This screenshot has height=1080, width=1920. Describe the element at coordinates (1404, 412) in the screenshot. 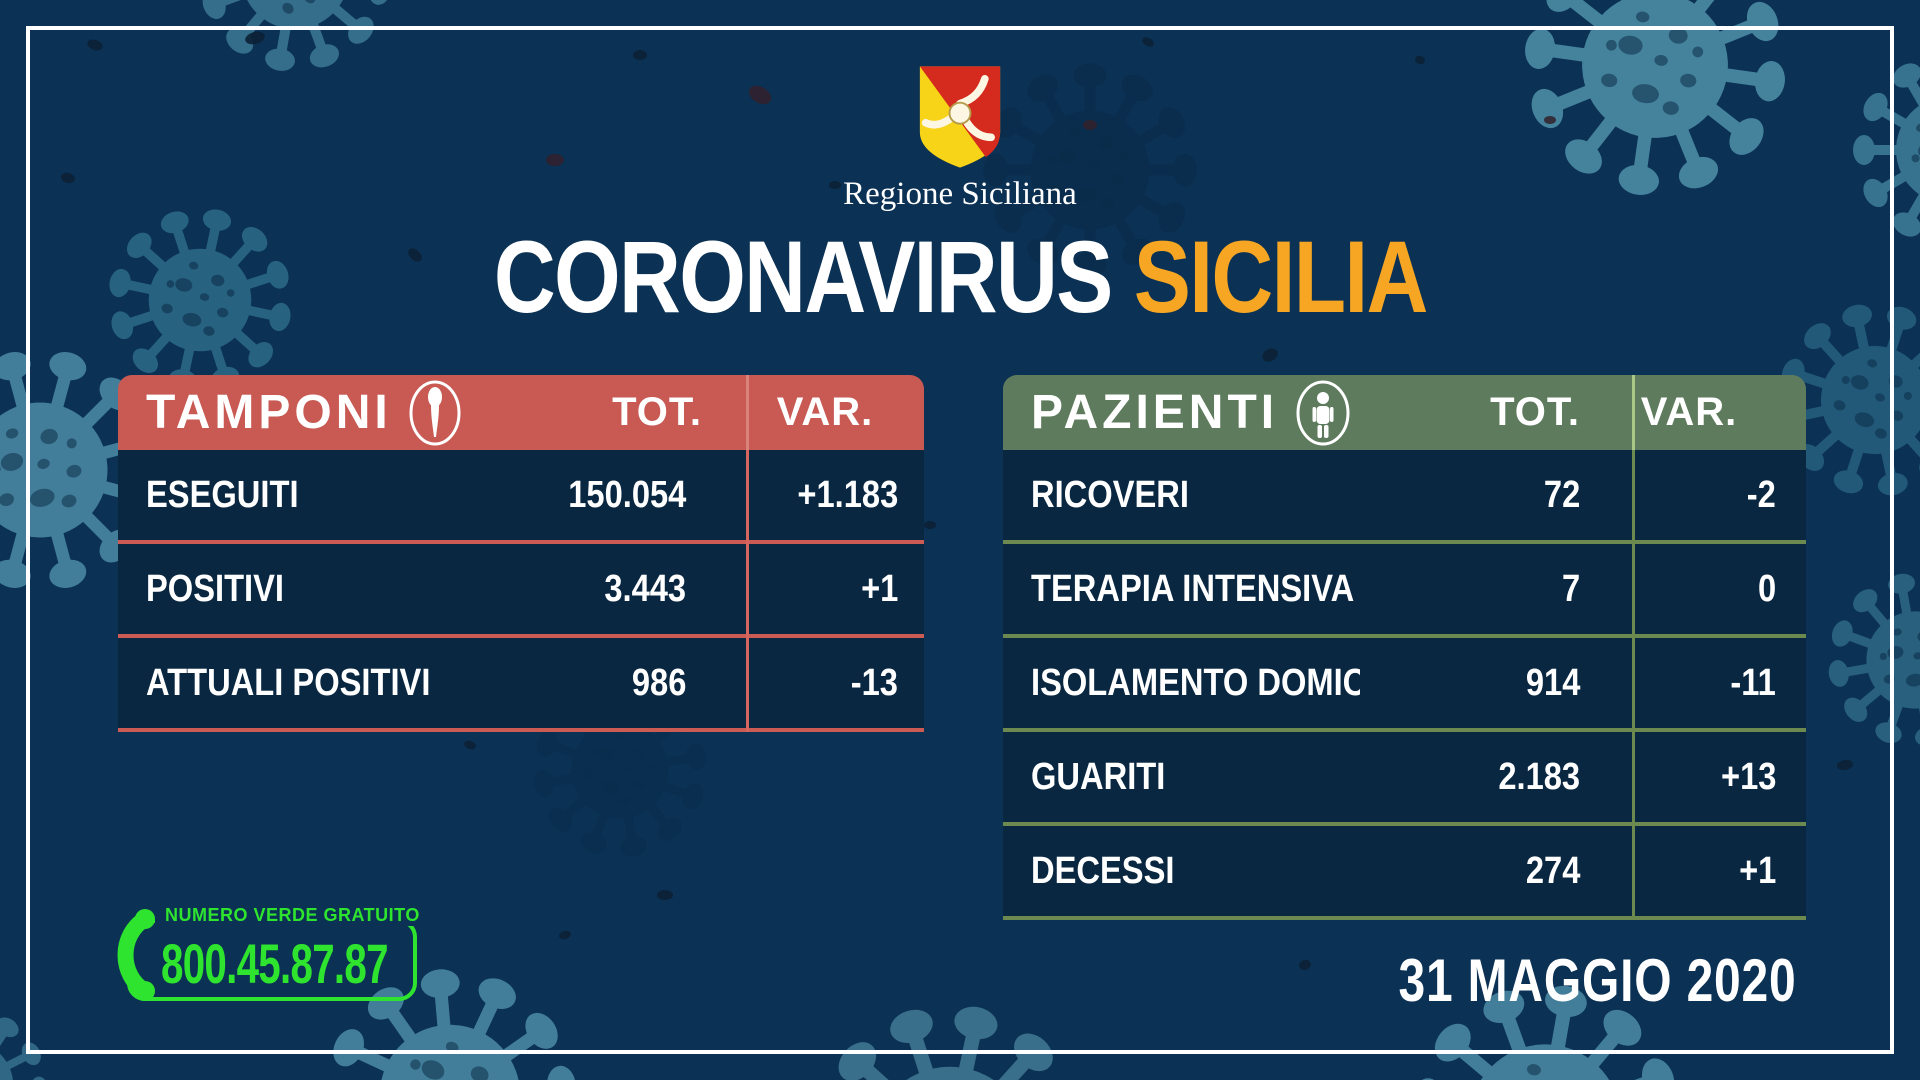

I see `pazienti-header: PAZIENTI TOT. VAR.` at that location.